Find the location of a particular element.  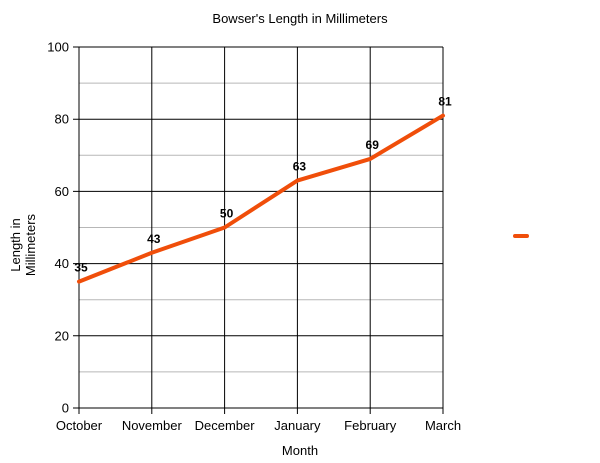

x-tick-label: October is located at coordinates (79, 425).